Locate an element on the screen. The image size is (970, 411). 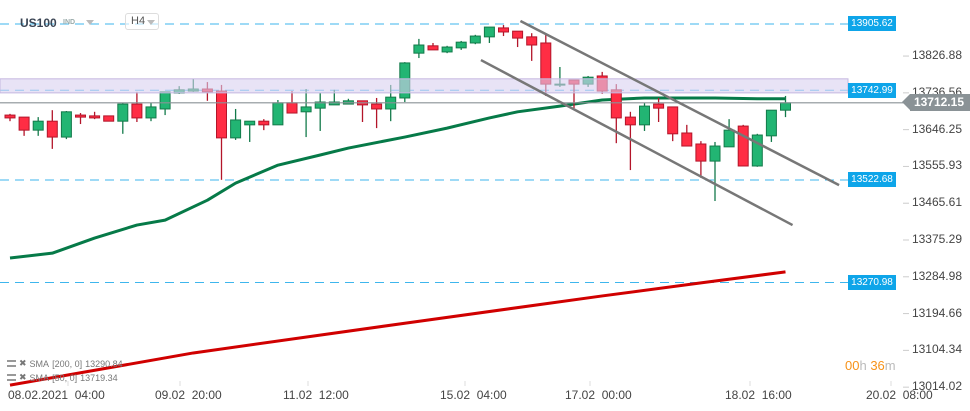
price-axis-label: 13284.98 is located at coordinates (936, 275).